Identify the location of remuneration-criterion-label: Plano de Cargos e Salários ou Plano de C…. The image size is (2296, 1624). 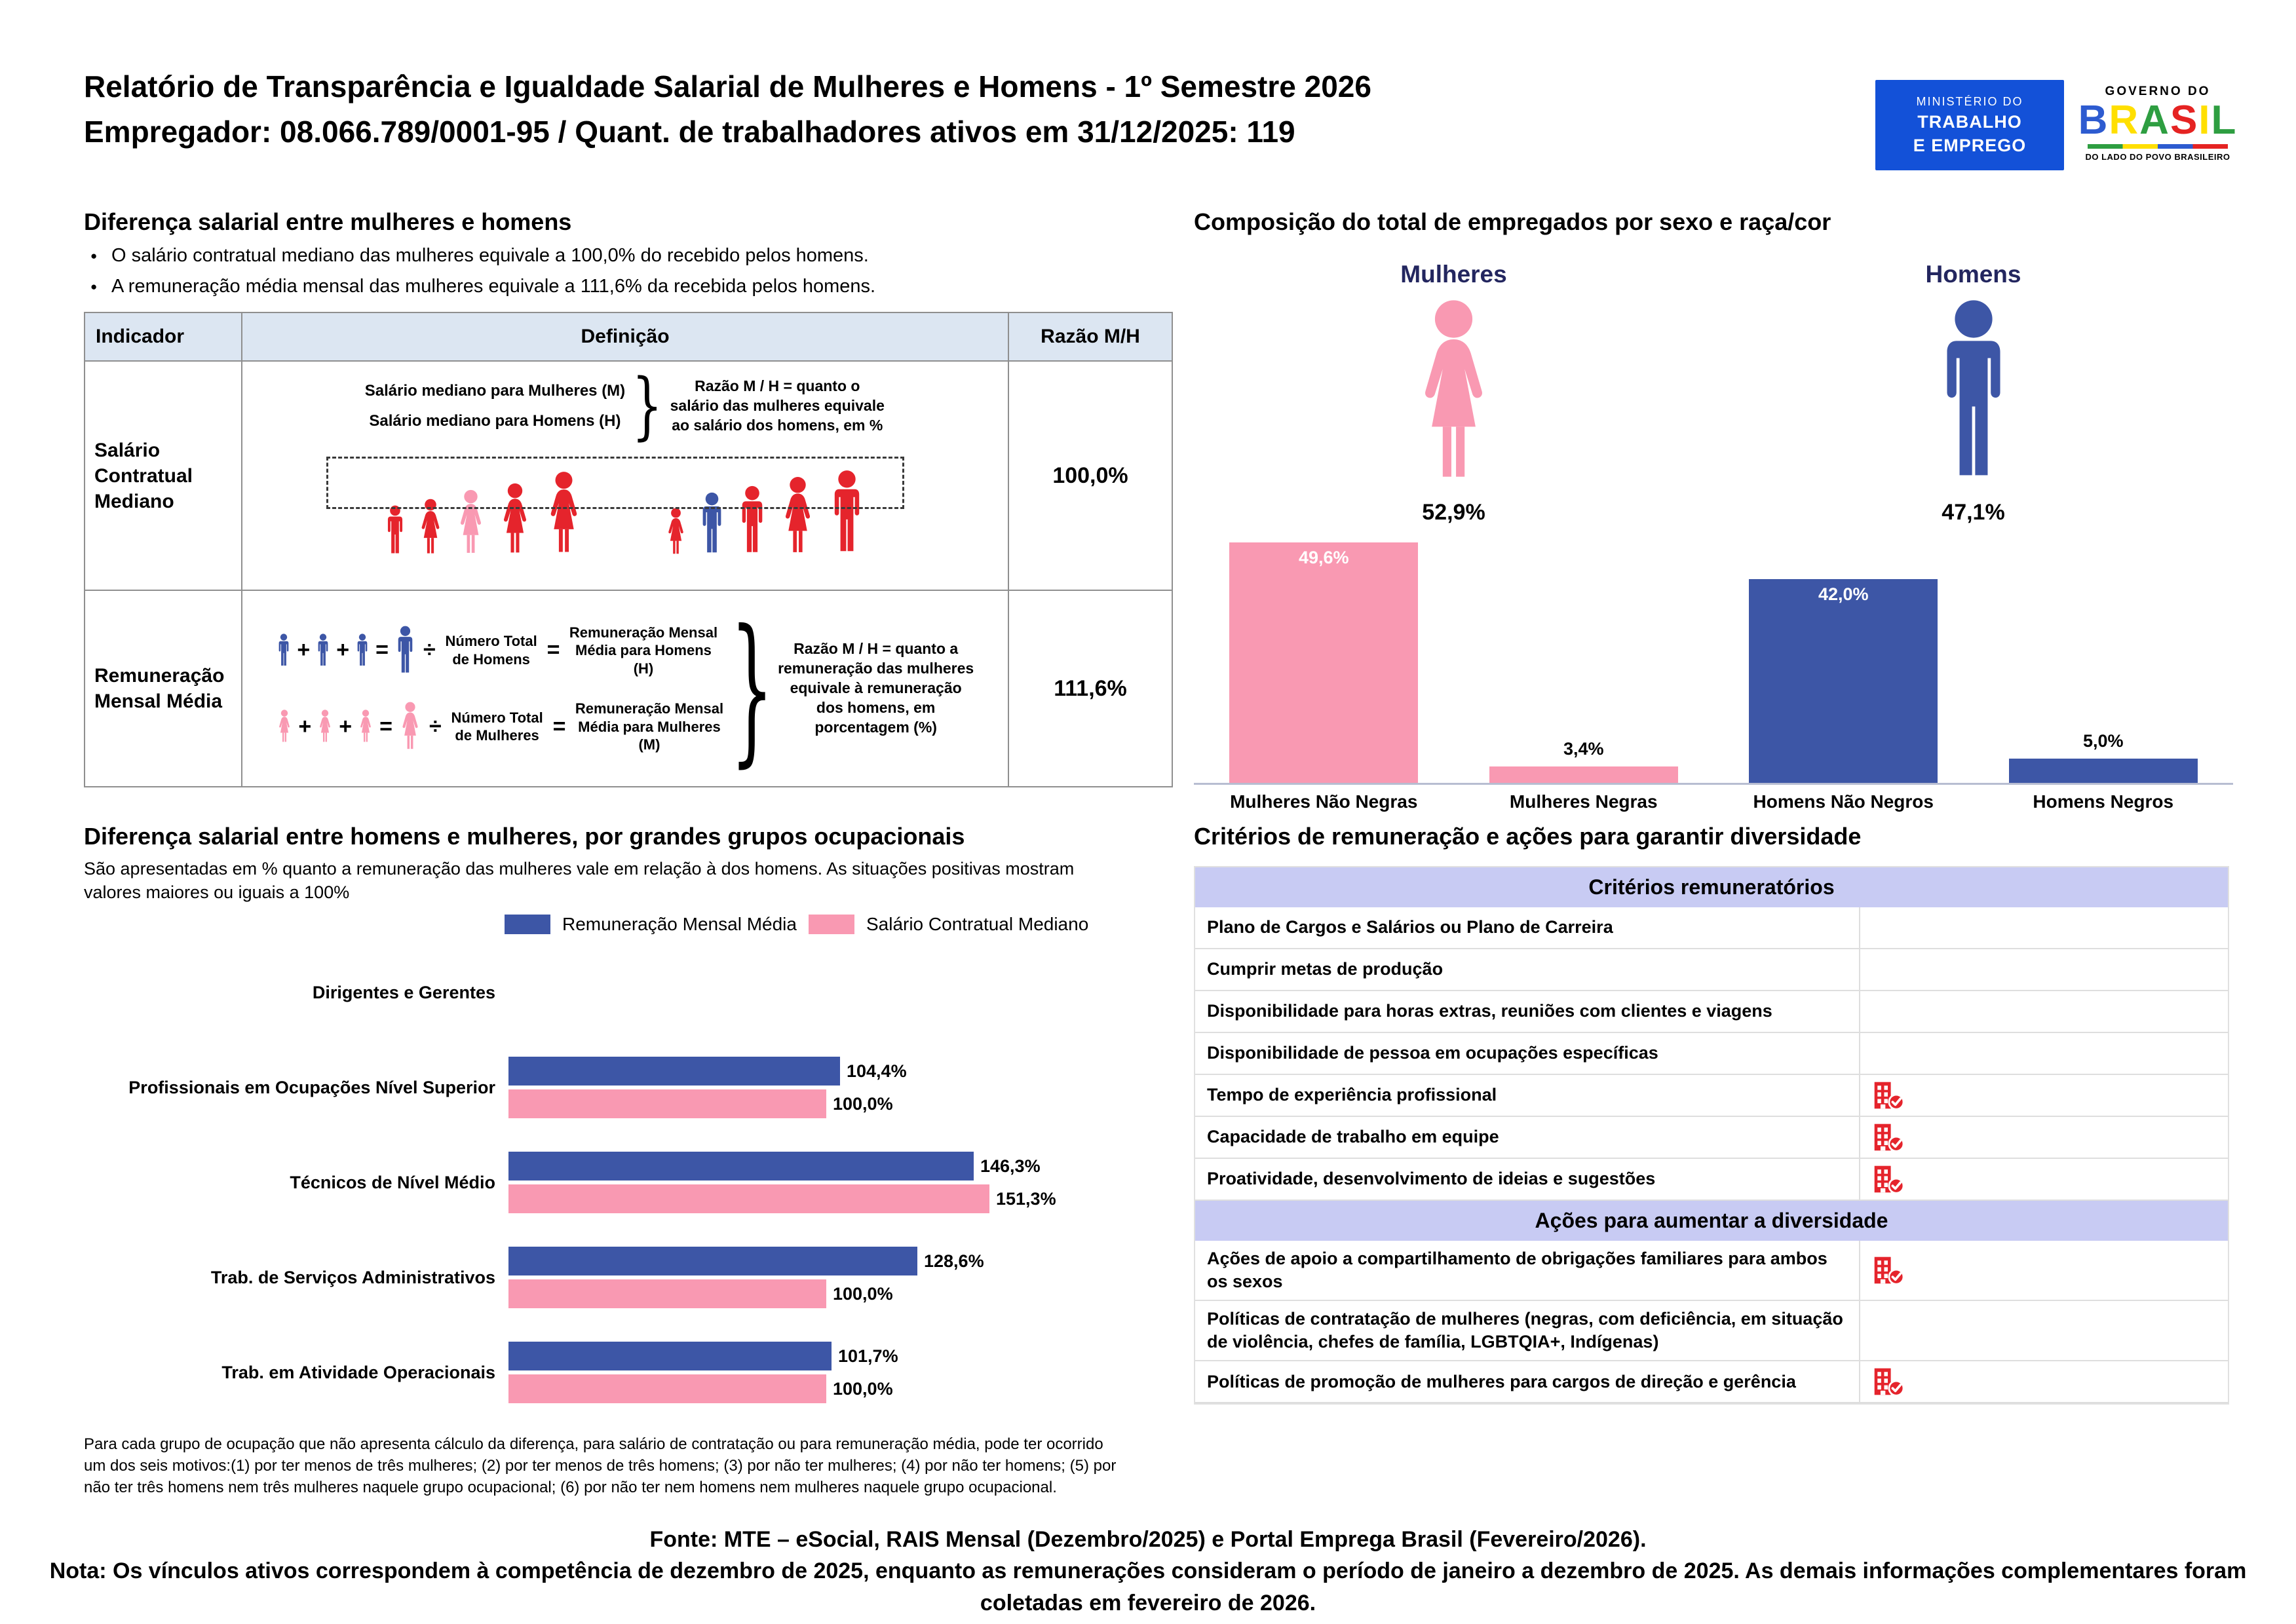
(1527, 927).